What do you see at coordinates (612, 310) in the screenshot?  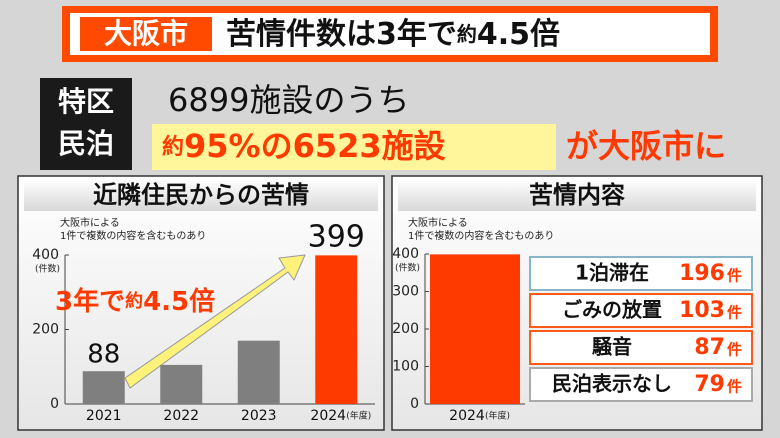 I see `breakdown-name: ごみの放置` at bounding box center [612, 310].